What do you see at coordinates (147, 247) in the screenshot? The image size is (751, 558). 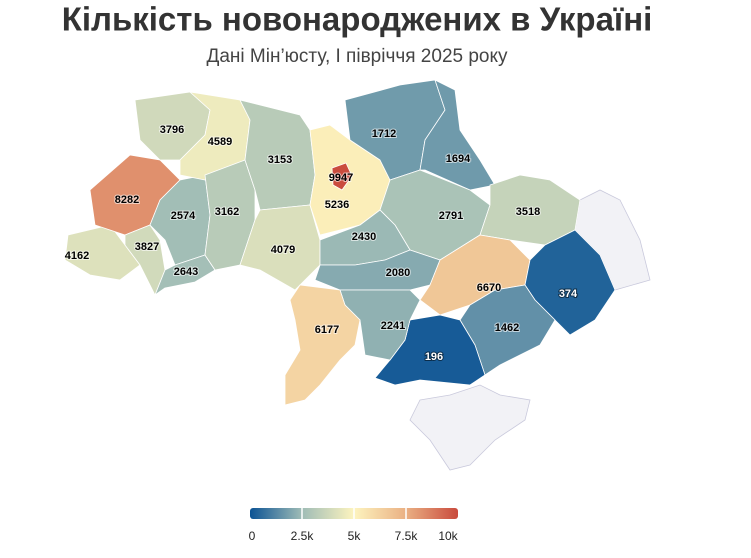 I see `region-value-label: 3827` at bounding box center [147, 247].